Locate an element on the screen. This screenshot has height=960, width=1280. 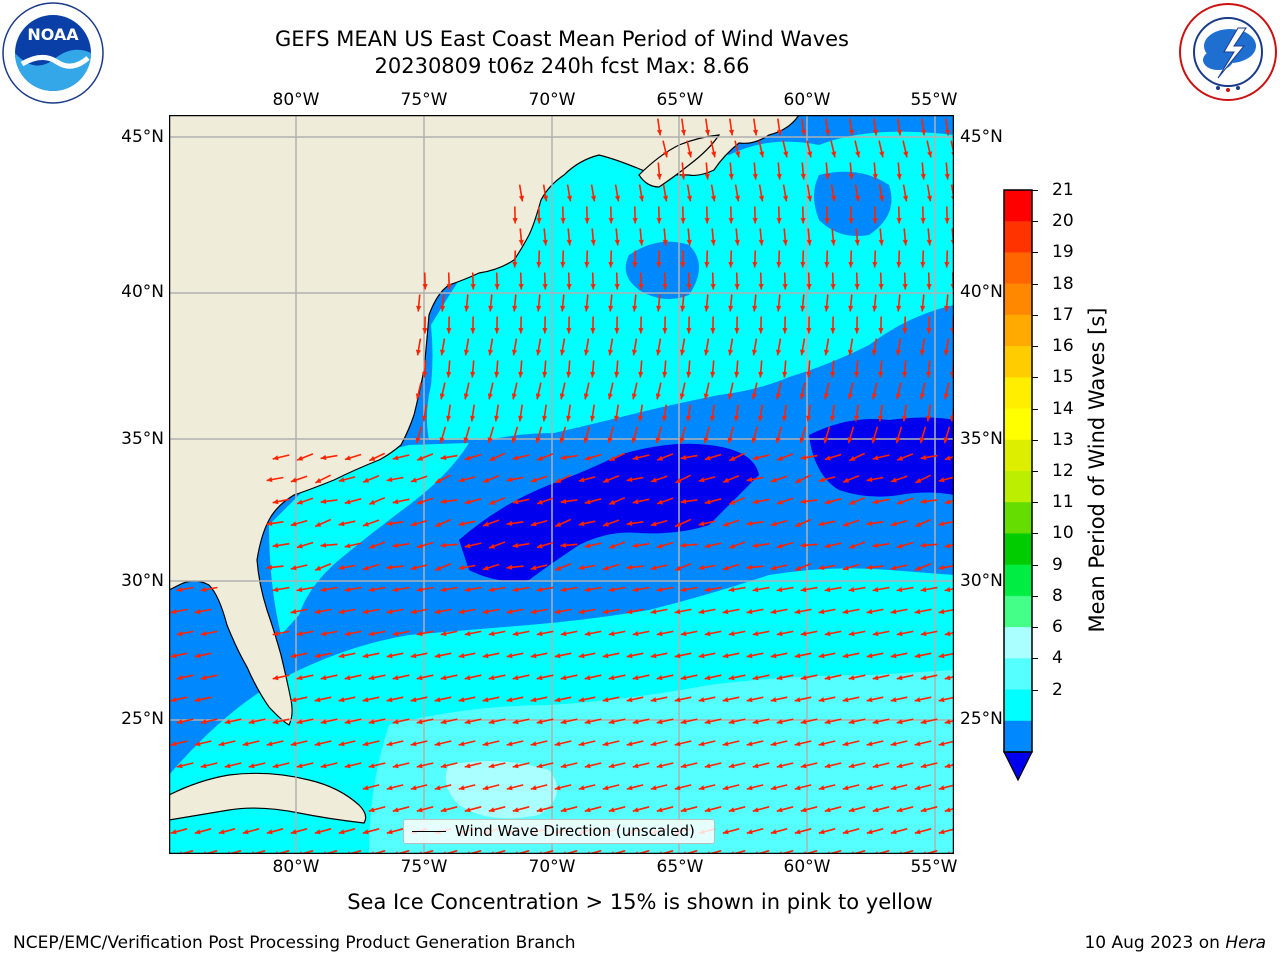
colorbar is located at coordinates (1018, 485).